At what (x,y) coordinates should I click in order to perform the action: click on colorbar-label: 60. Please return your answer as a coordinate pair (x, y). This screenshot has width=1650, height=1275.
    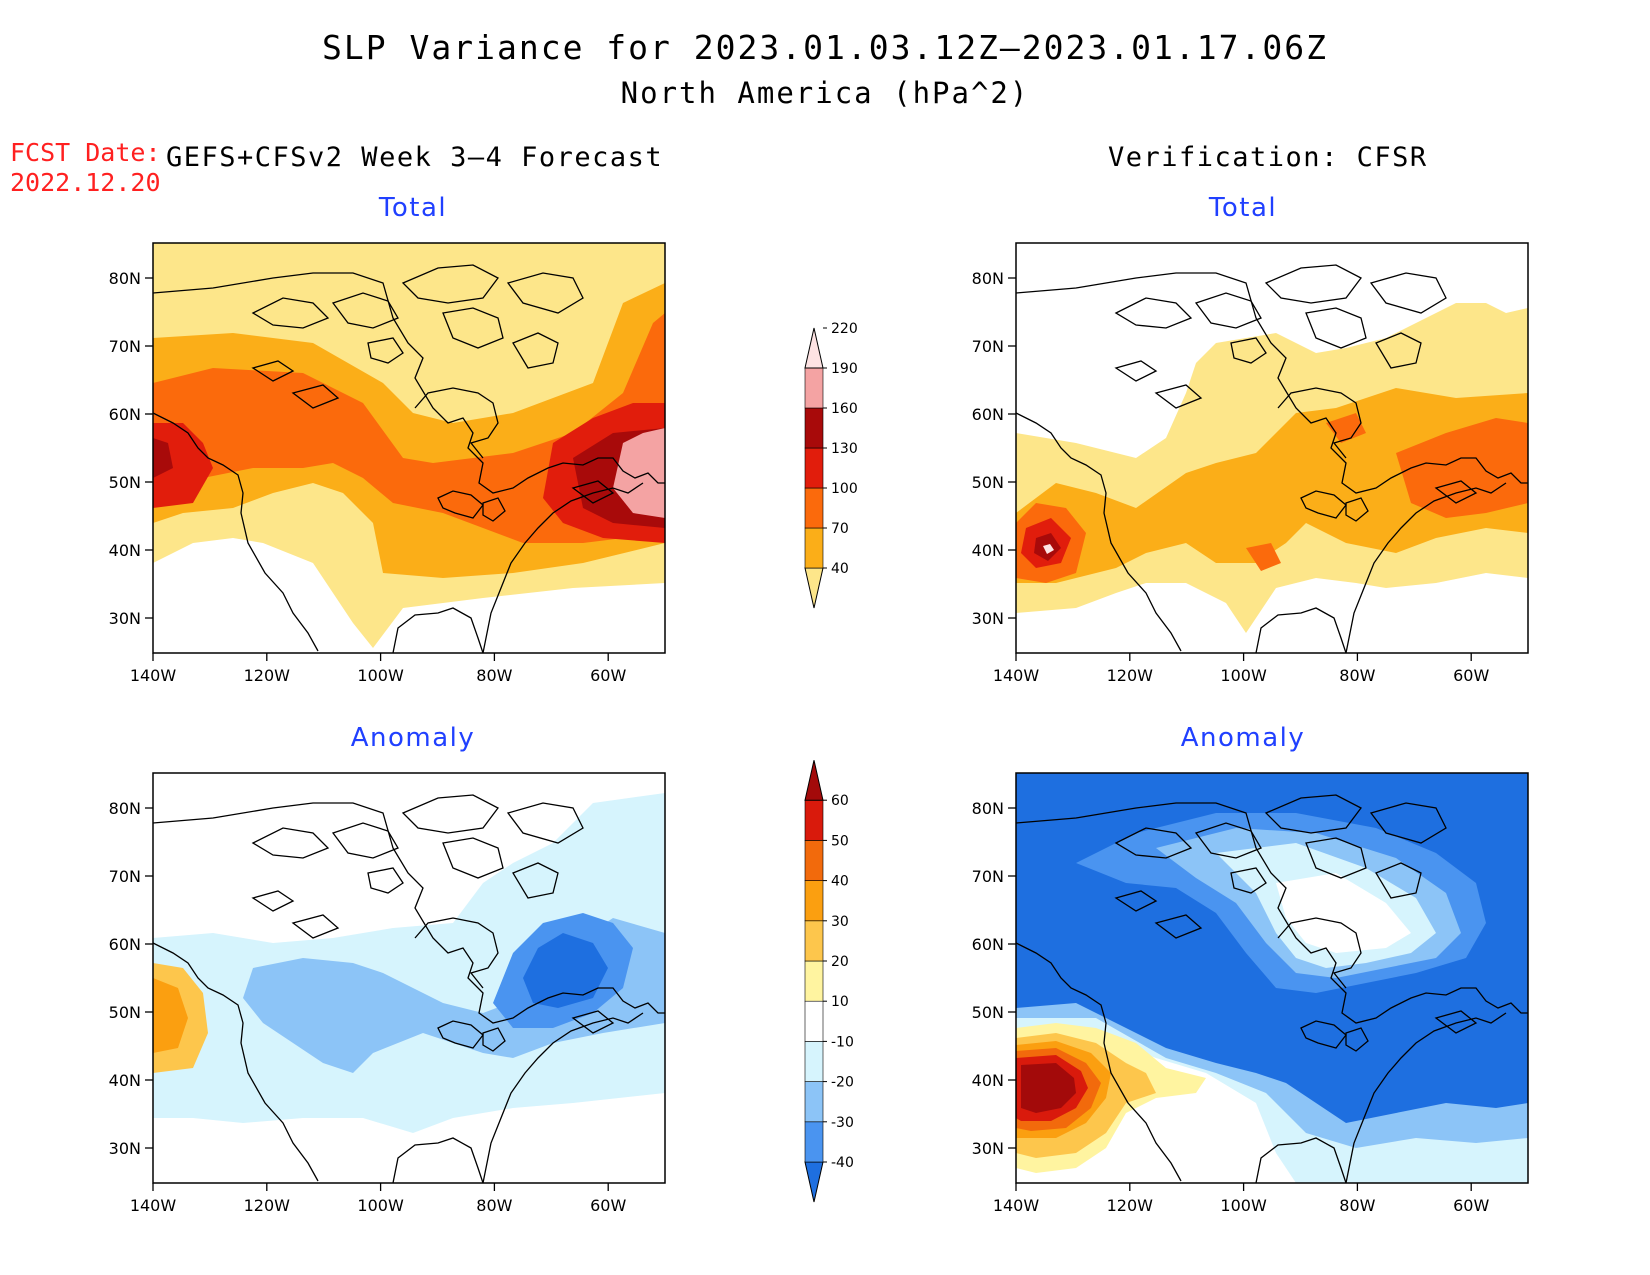
    Looking at the image, I should click on (840, 801).